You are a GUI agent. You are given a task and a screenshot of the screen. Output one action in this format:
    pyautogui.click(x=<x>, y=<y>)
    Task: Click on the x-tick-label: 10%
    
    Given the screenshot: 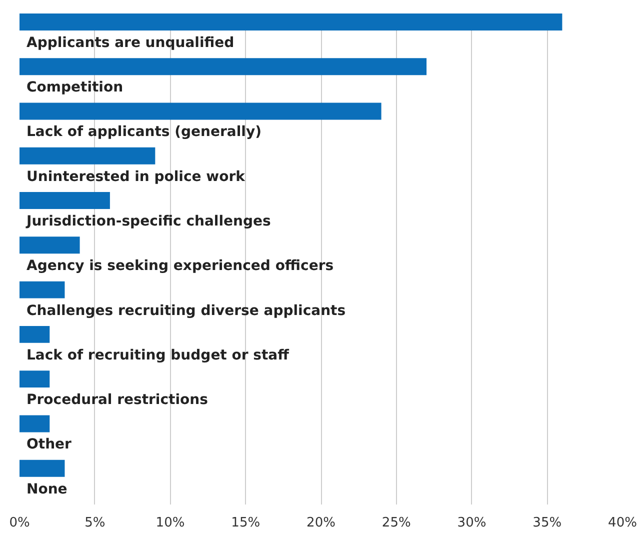 What is the action you would take?
    pyautogui.click(x=170, y=523)
    